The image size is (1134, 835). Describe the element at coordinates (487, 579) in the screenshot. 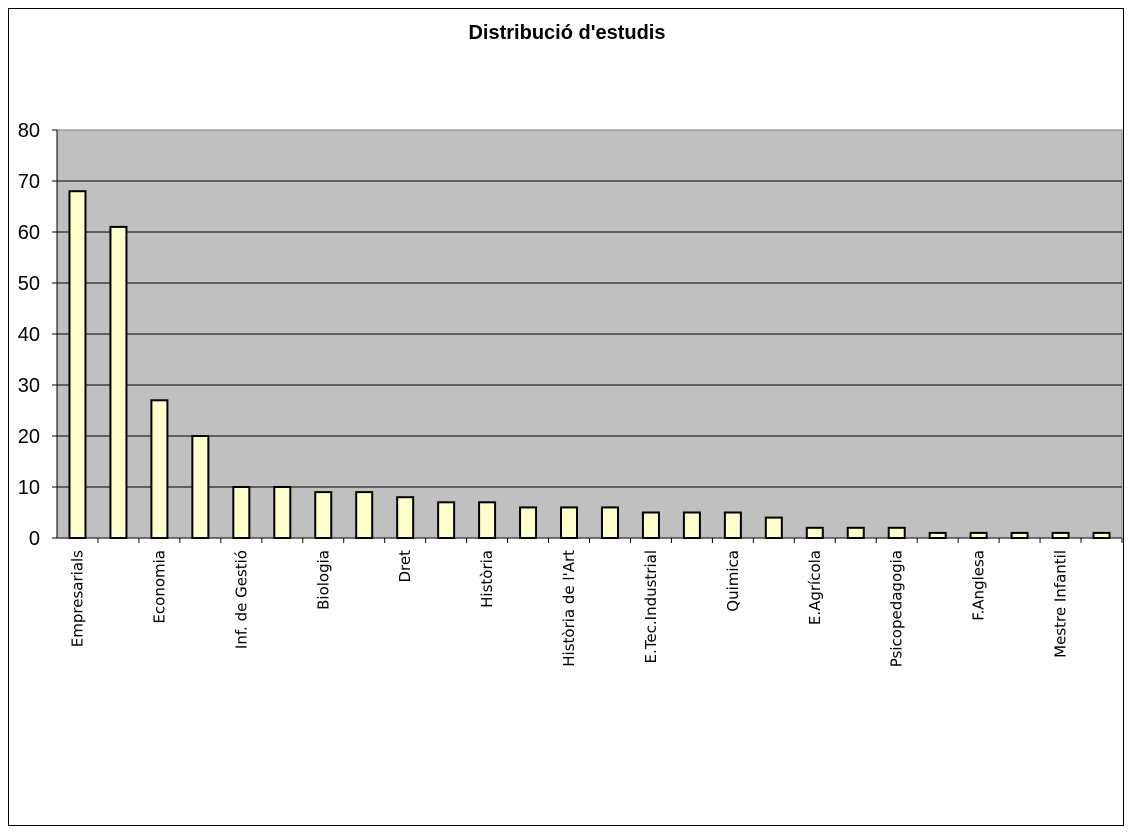

I see `x-tick-label: Història` at that location.